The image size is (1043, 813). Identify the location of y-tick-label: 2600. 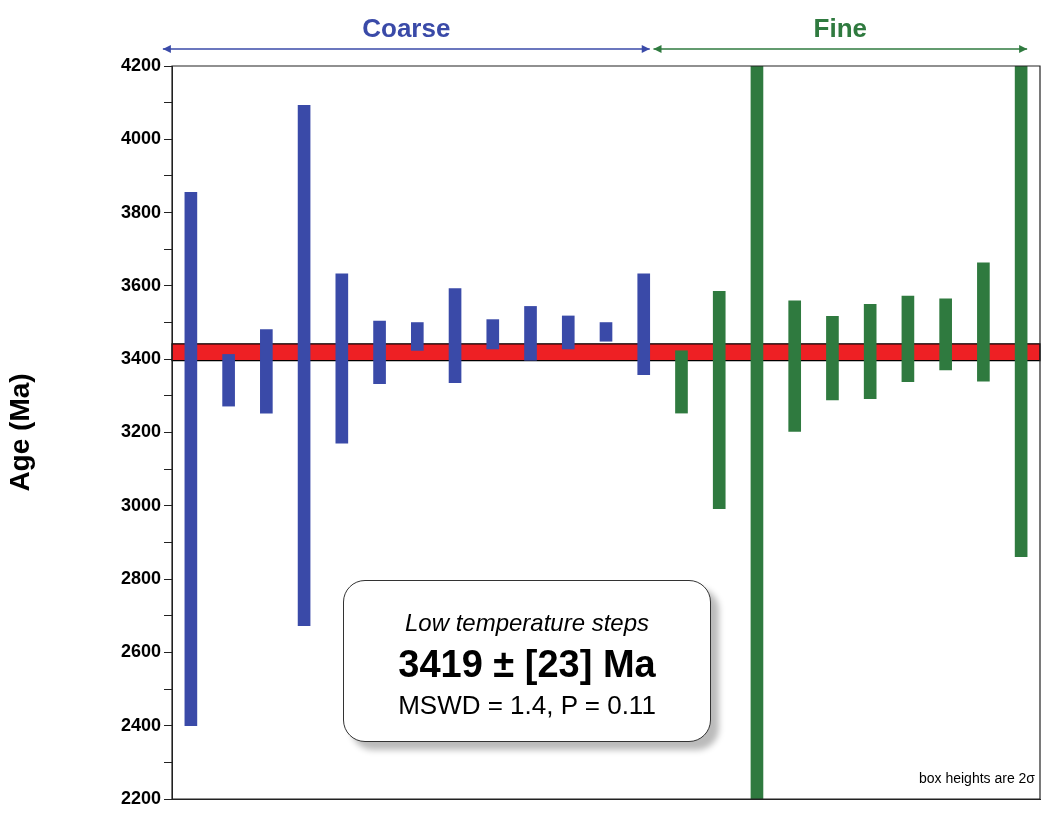
(140, 651).